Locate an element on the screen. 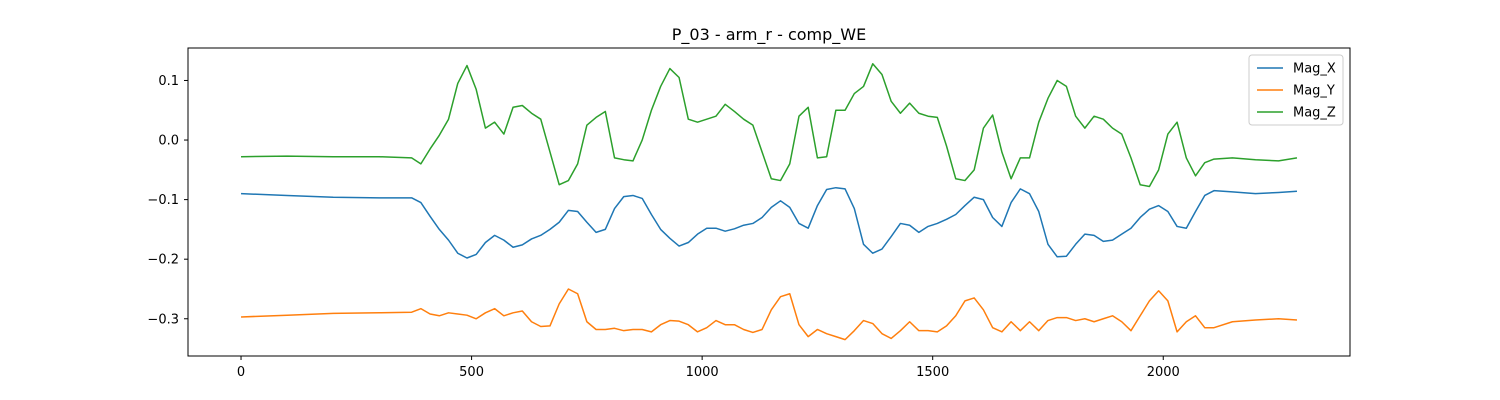 The width and height of the screenshot is (1500, 400). x-tick-label: 1500 is located at coordinates (932, 372).